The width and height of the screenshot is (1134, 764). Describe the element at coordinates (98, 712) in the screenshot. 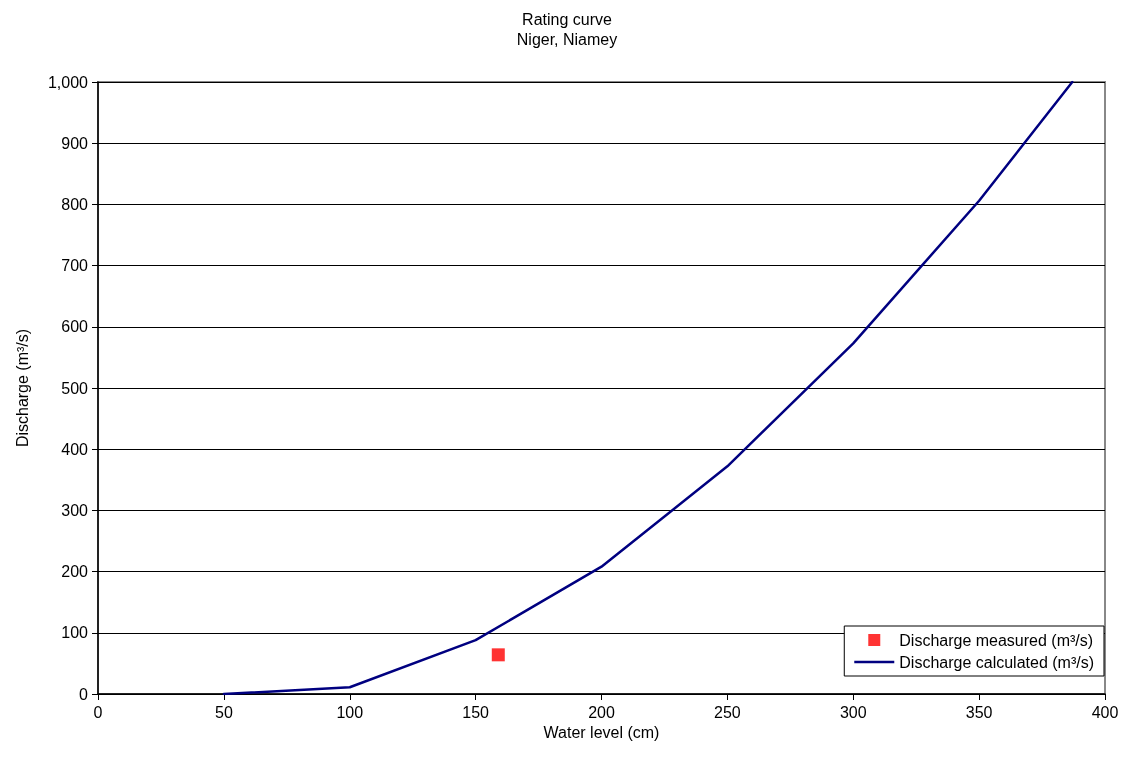

I see `x-tick-label: 0` at that location.